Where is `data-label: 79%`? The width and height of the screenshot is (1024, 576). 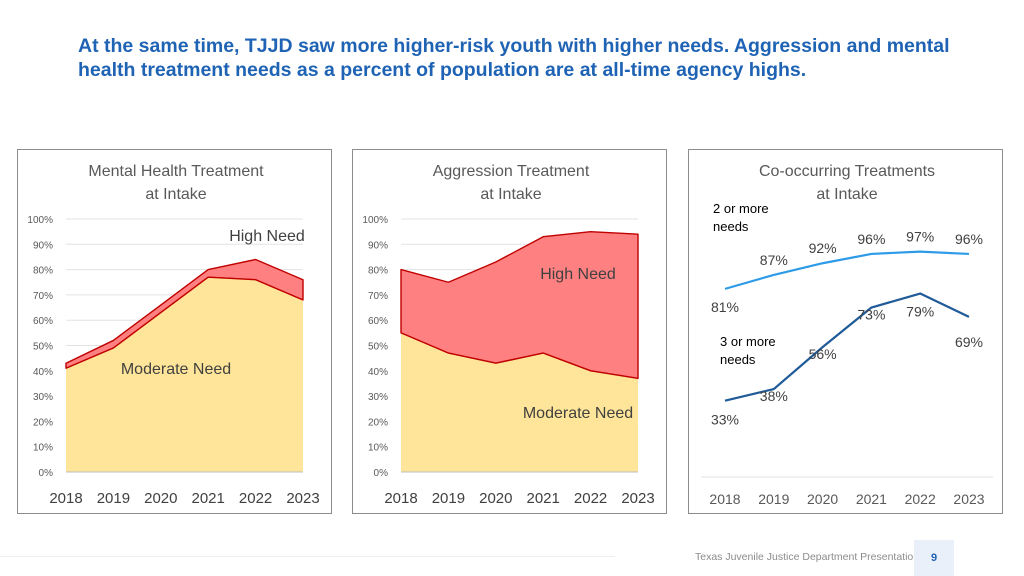 data-label: 79% is located at coordinates (920, 312).